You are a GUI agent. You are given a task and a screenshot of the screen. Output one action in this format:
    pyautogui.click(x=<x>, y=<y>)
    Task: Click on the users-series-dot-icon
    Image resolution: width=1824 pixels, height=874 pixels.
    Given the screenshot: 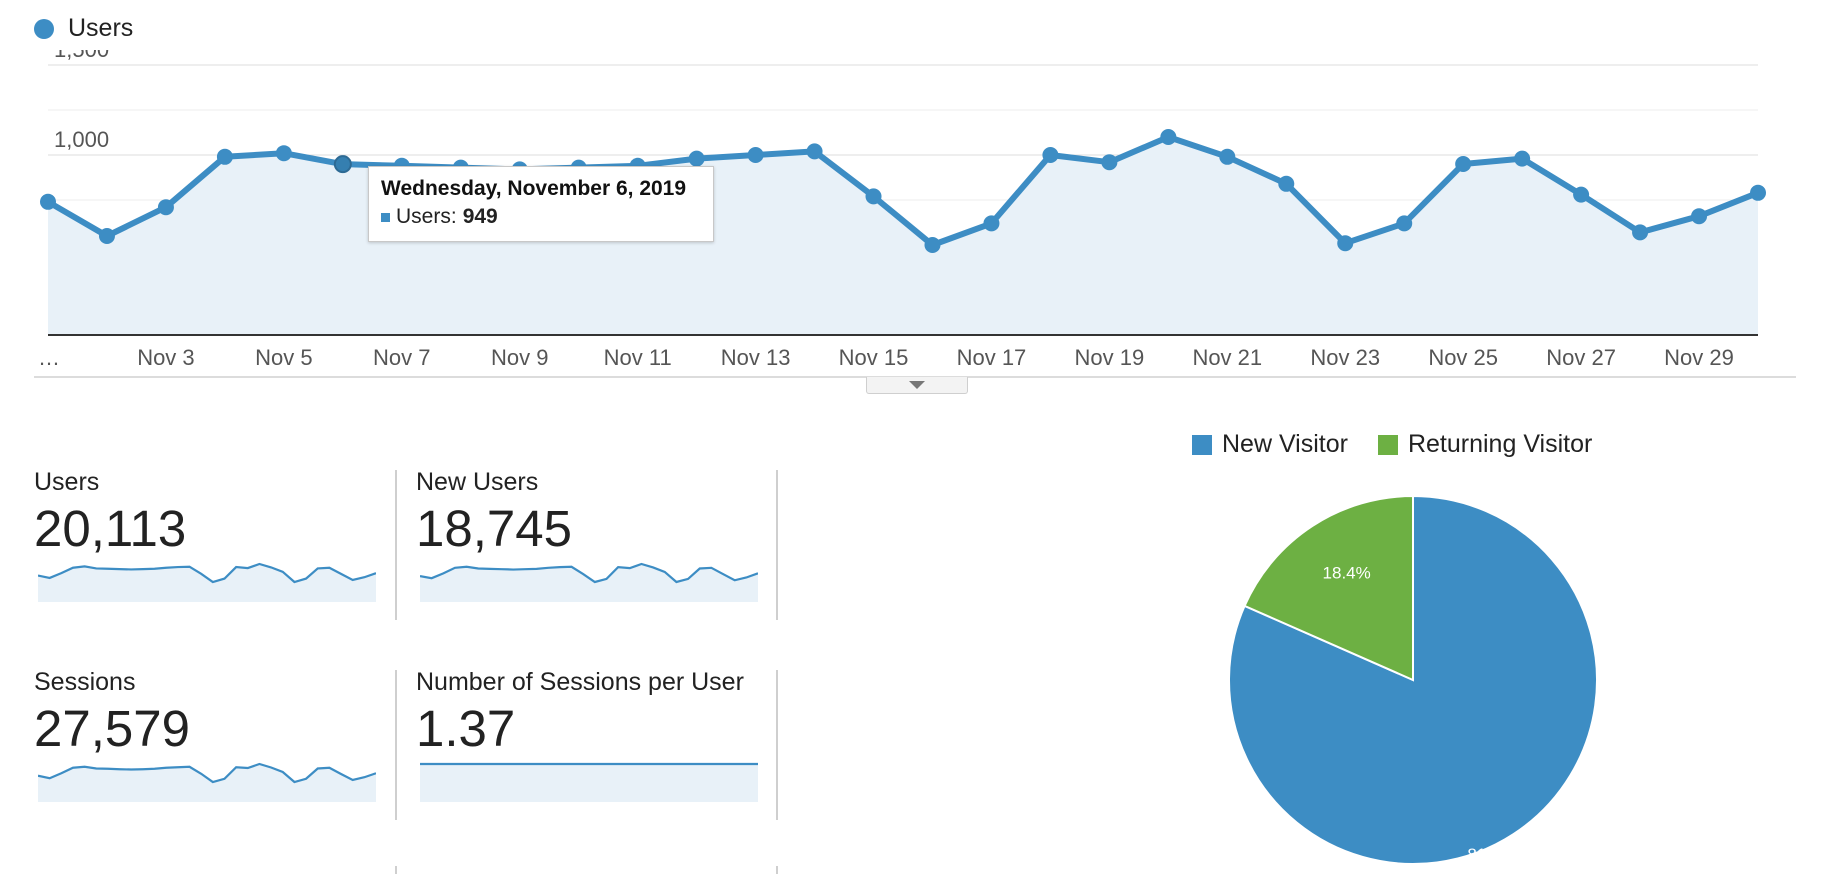 What is the action you would take?
    pyautogui.click(x=44, y=28)
    